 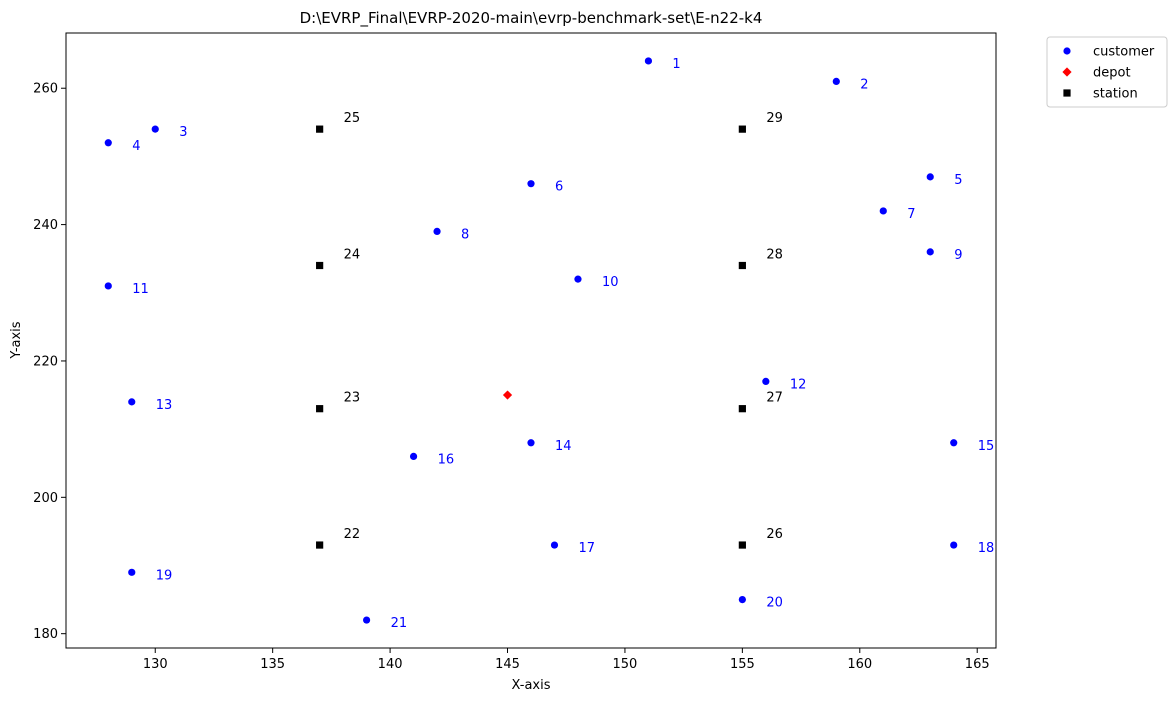 I want to click on legend-frame, so click(x=1107, y=72).